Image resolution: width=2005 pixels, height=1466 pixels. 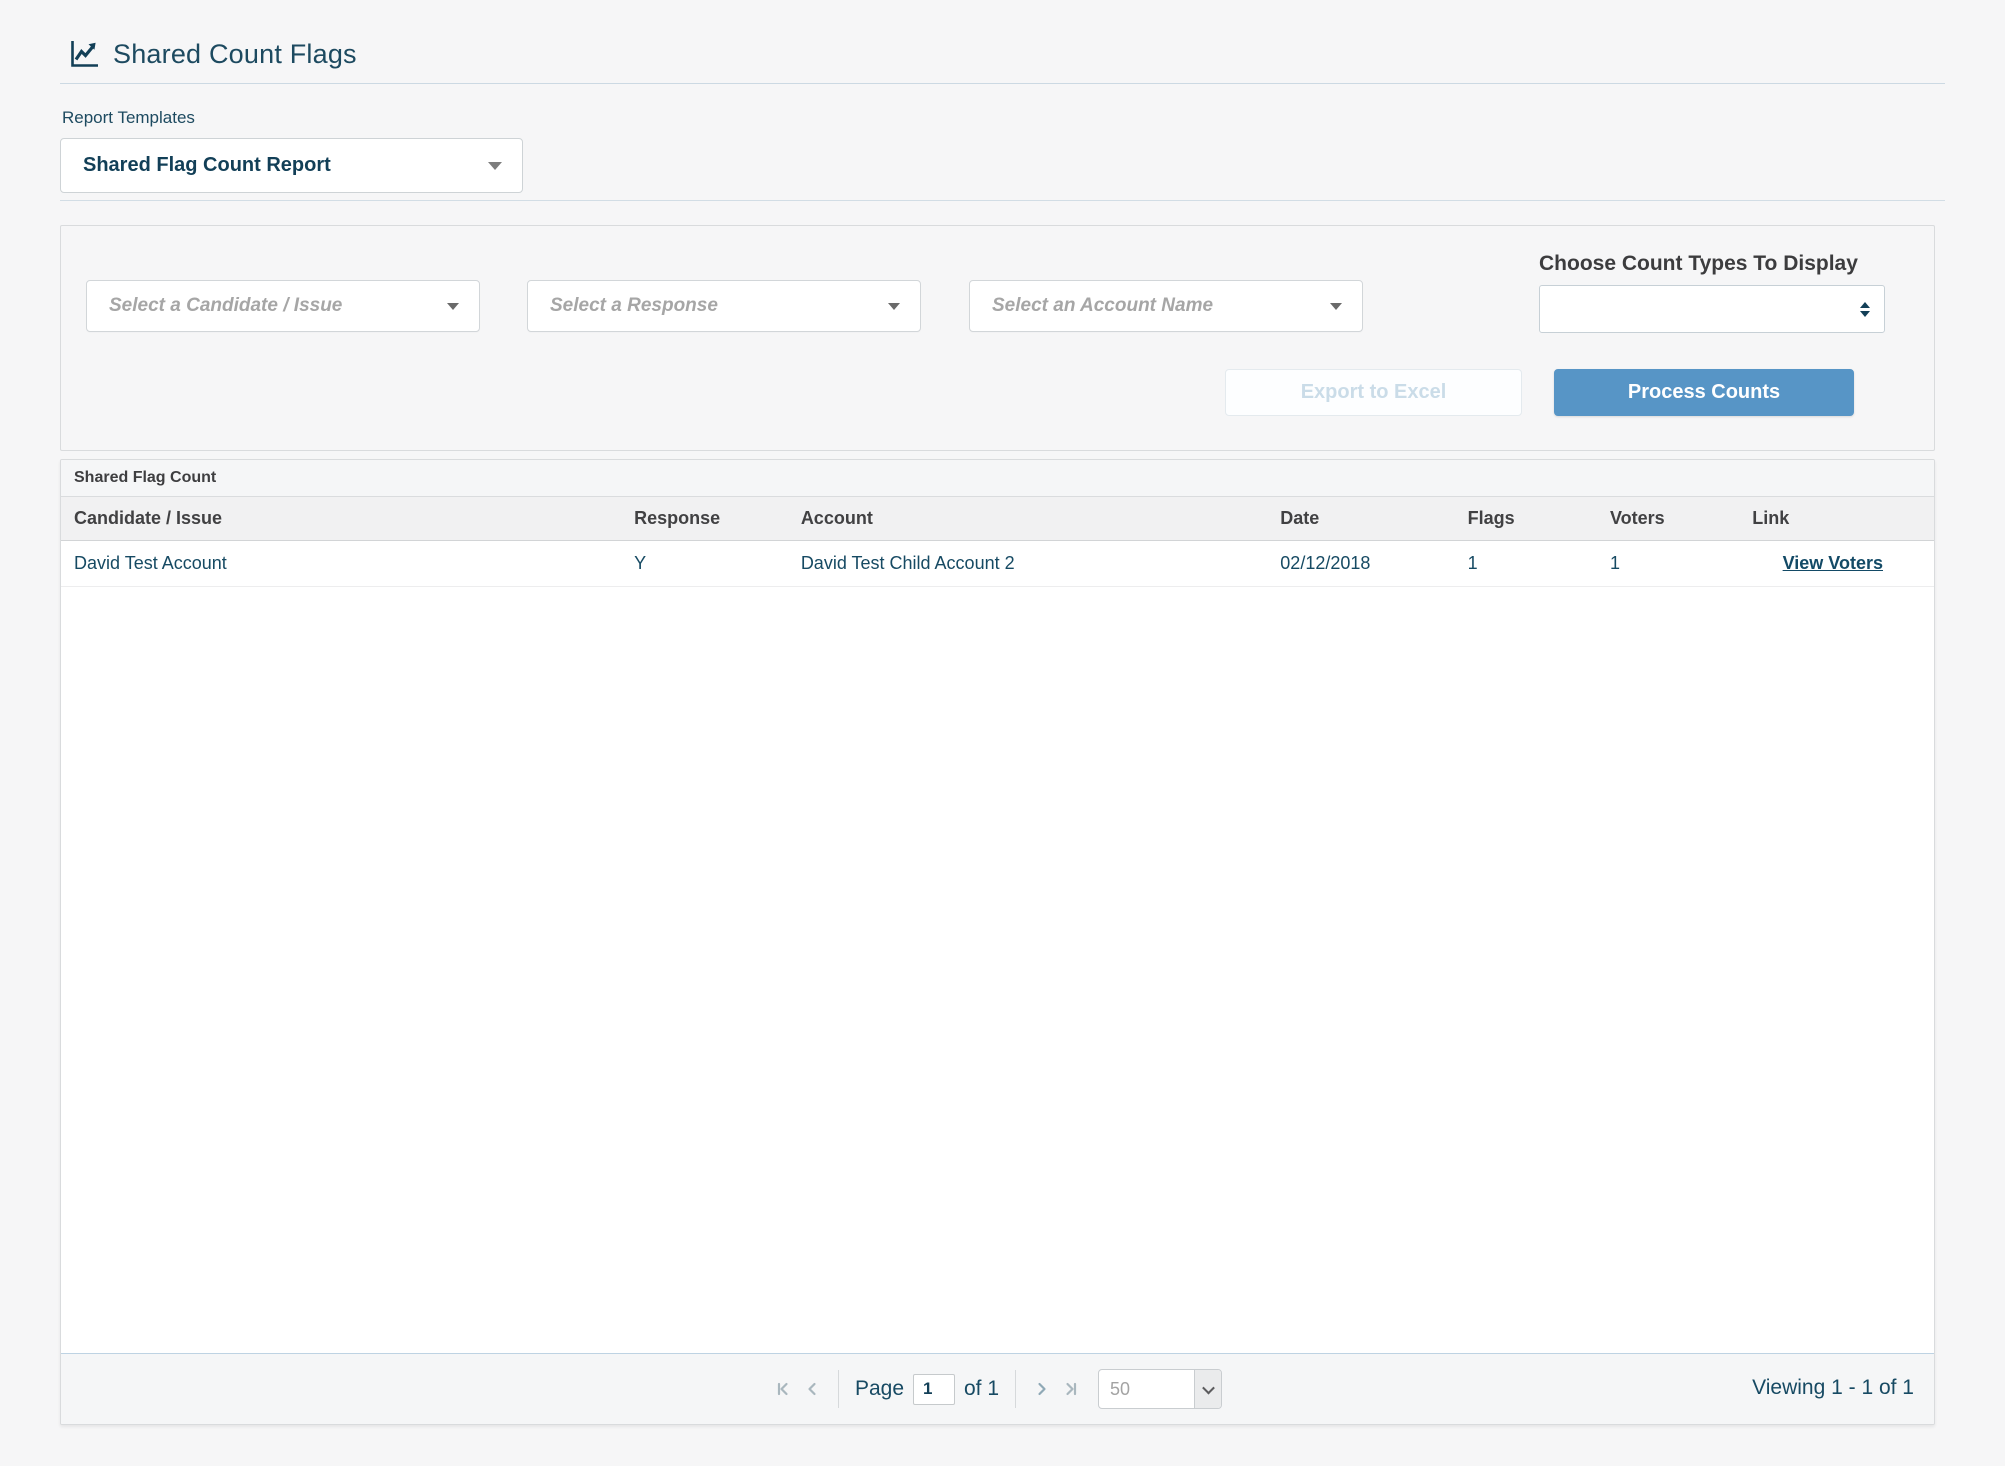 I want to click on report-template-value: Shared Flag Count Report, so click(x=207, y=165).